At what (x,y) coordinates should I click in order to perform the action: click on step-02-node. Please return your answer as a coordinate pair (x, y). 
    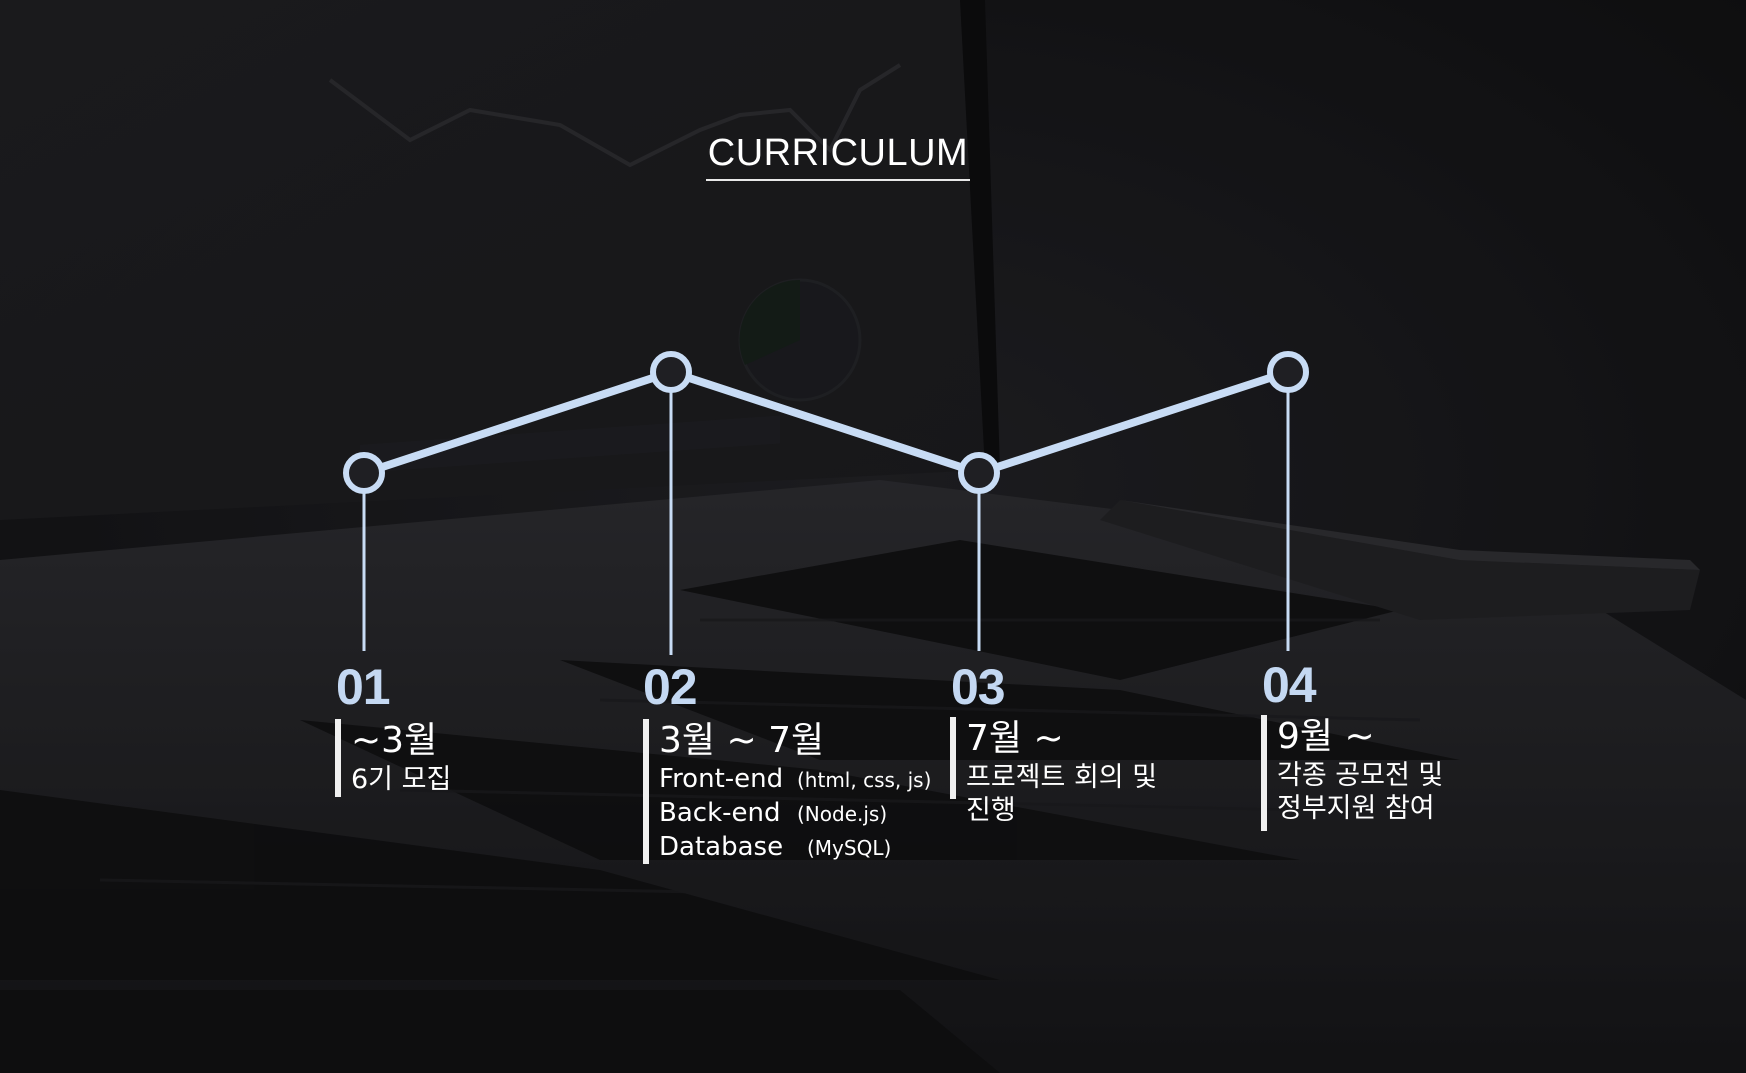
    Looking at the image, I should click on (671, 372).